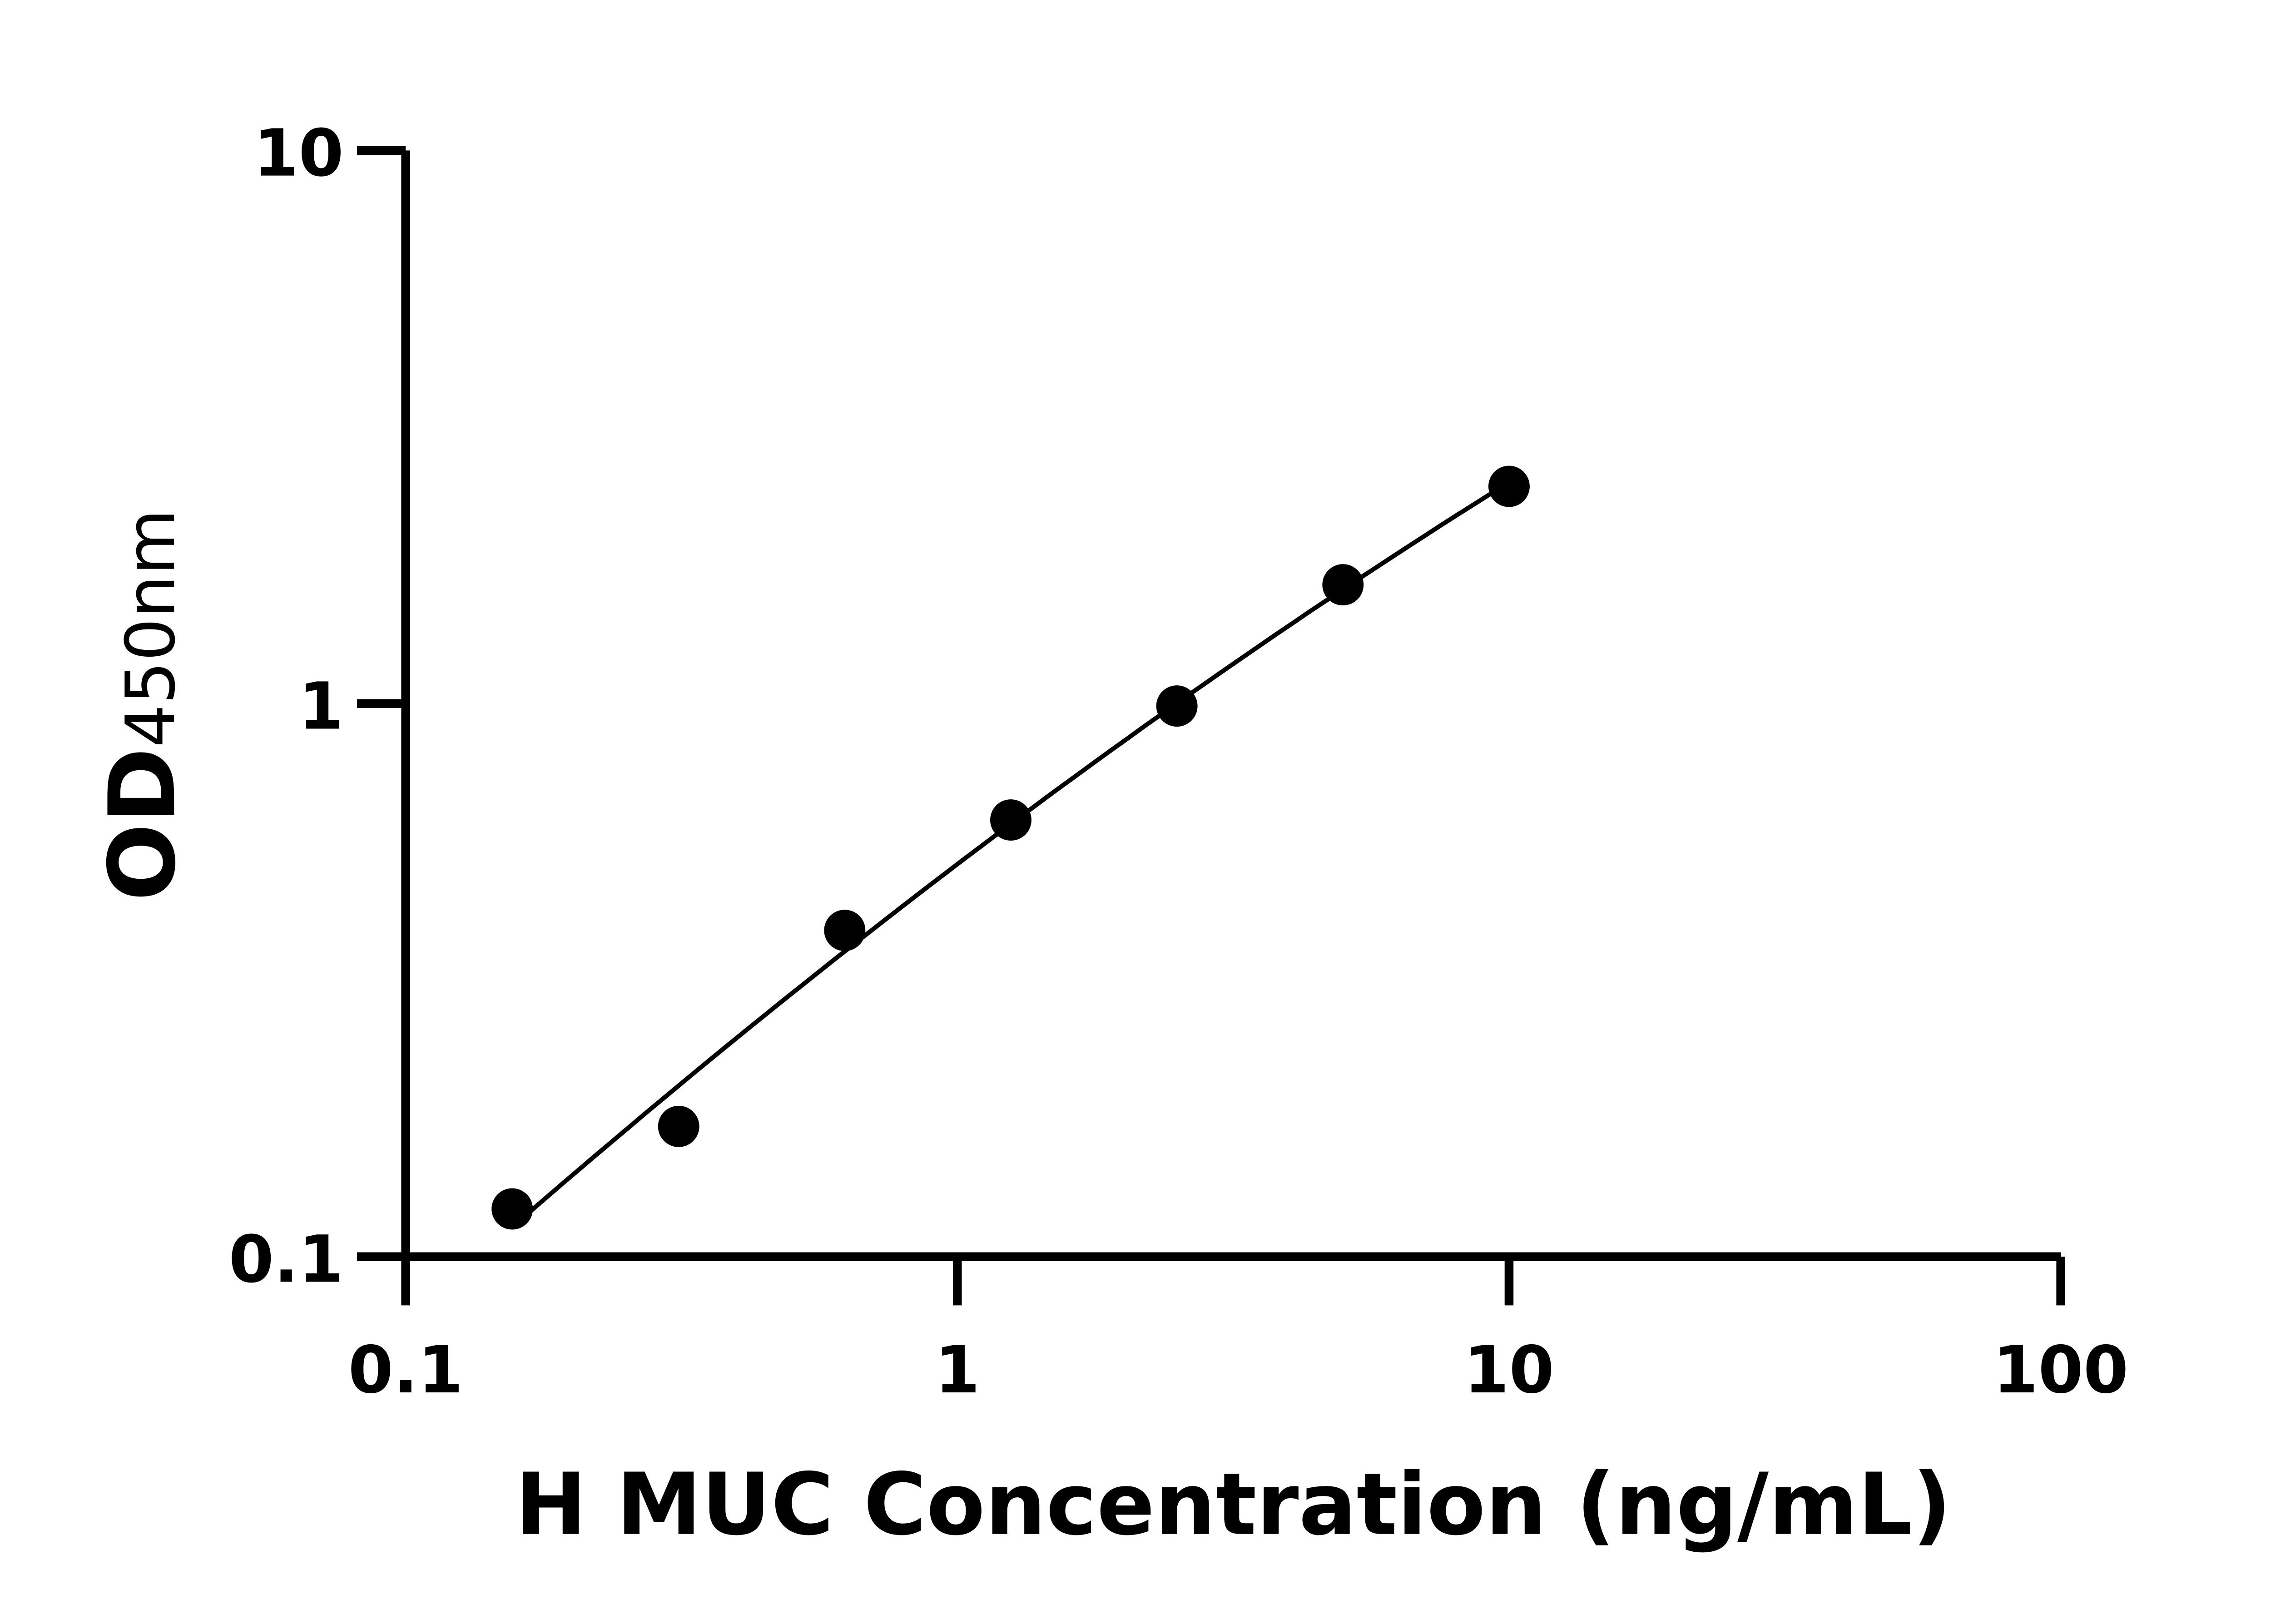  What do you see at coordinates (405, 1370) in the screenshot?
I see `x-tick-label: 0.1` at bounding box center [405, 1370].